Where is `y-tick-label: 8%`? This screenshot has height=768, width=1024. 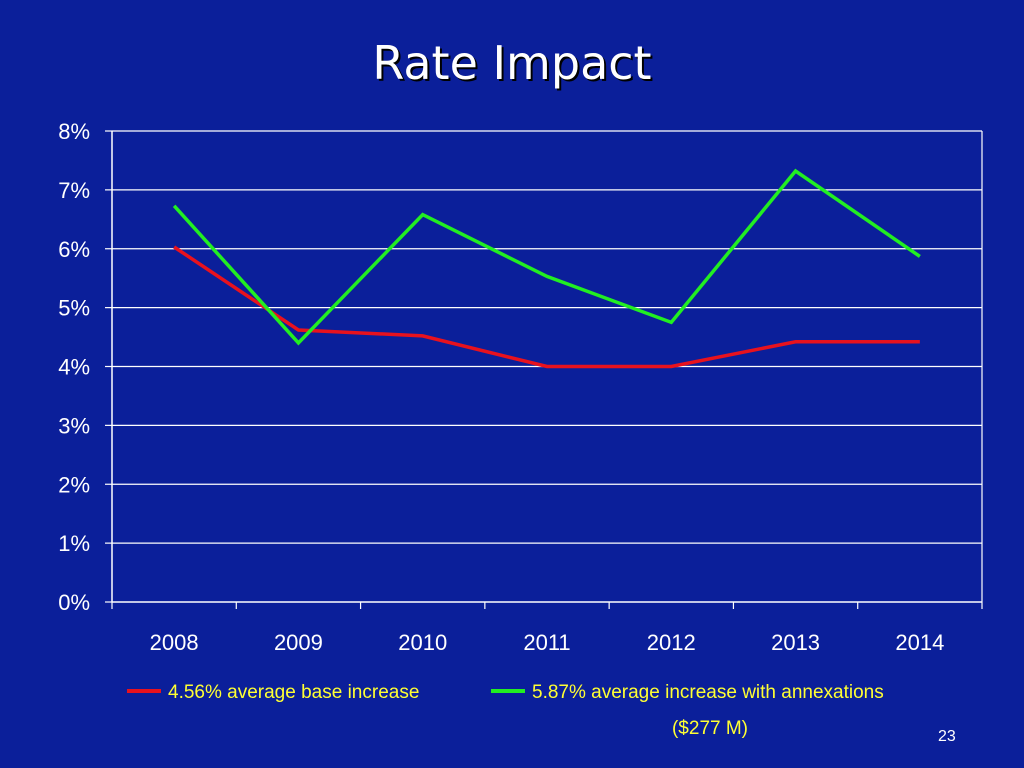 y-tick-label: 8% is located at coordinates (74, 131).